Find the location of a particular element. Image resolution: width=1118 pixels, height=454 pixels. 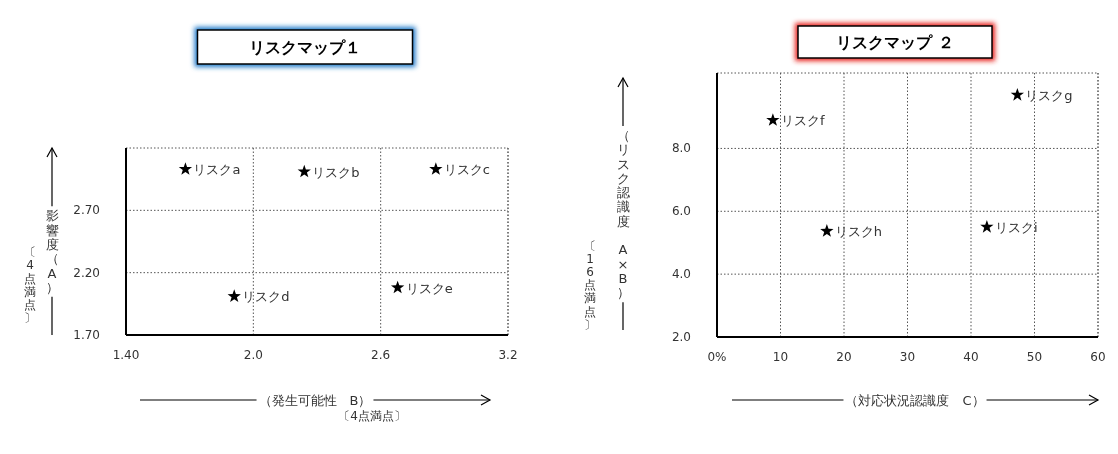

x-tick-label: 0% is located at coordinates (717, 357).